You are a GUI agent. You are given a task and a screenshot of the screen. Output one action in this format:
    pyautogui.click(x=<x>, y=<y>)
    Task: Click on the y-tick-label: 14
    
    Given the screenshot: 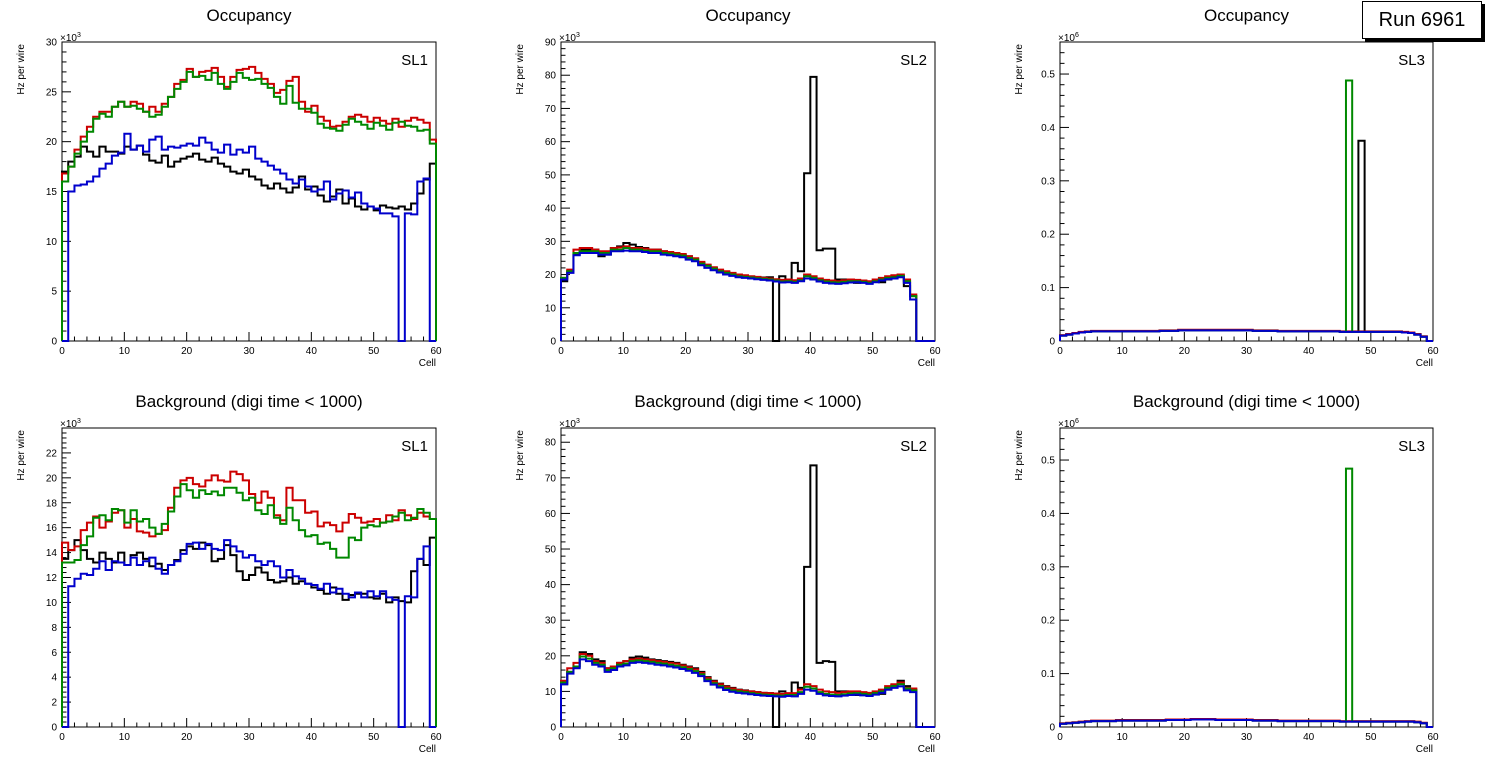 What is the action you would take?
    pyautogui.click(x=52, y=553)
    